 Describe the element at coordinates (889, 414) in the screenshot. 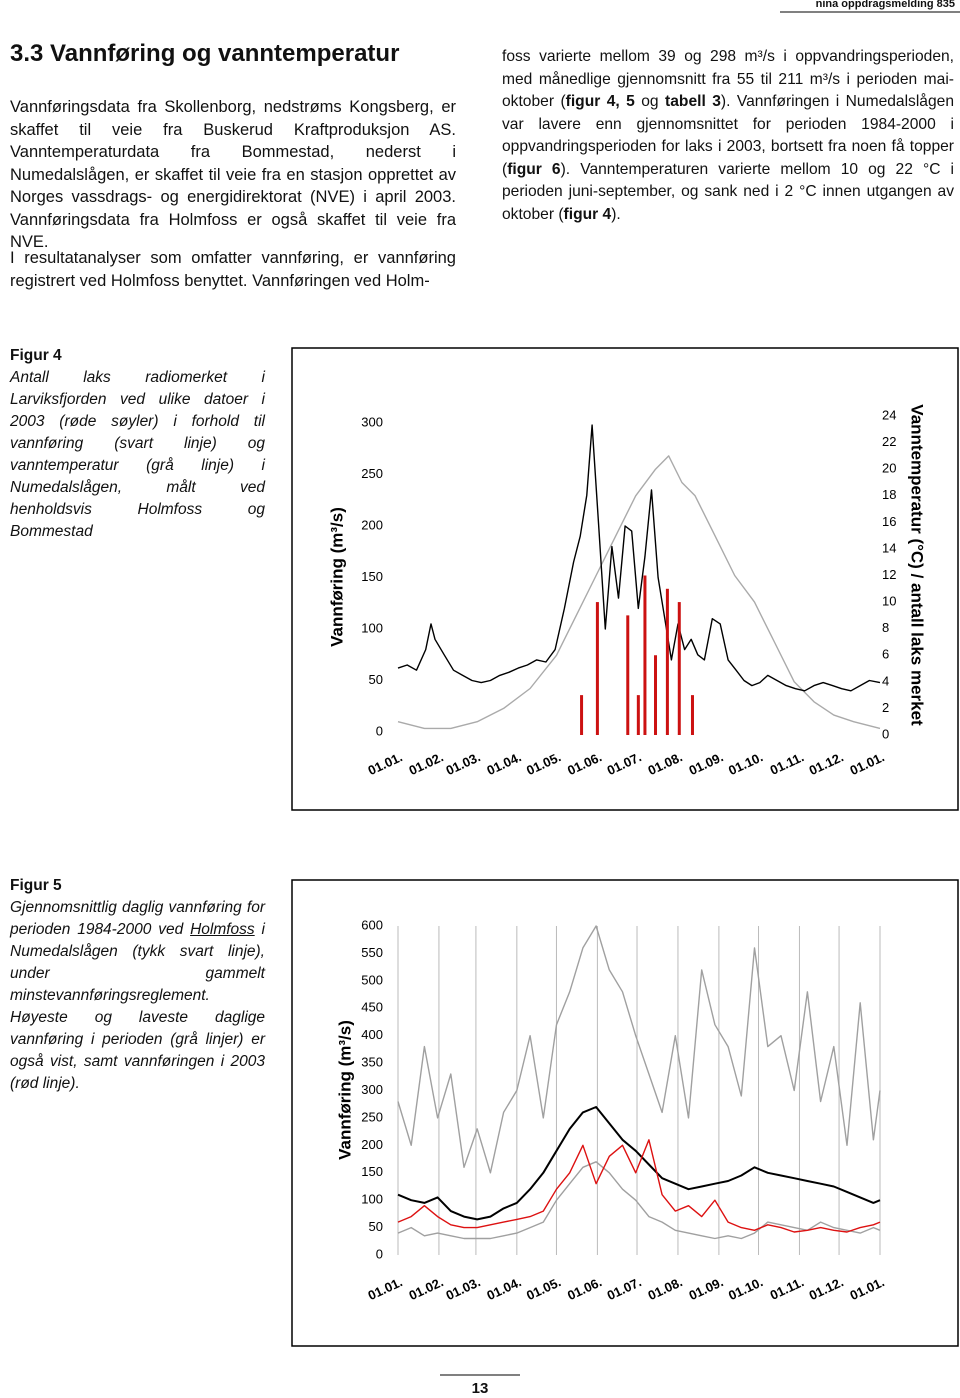

I see `y2-tick-label: 24` at that location.